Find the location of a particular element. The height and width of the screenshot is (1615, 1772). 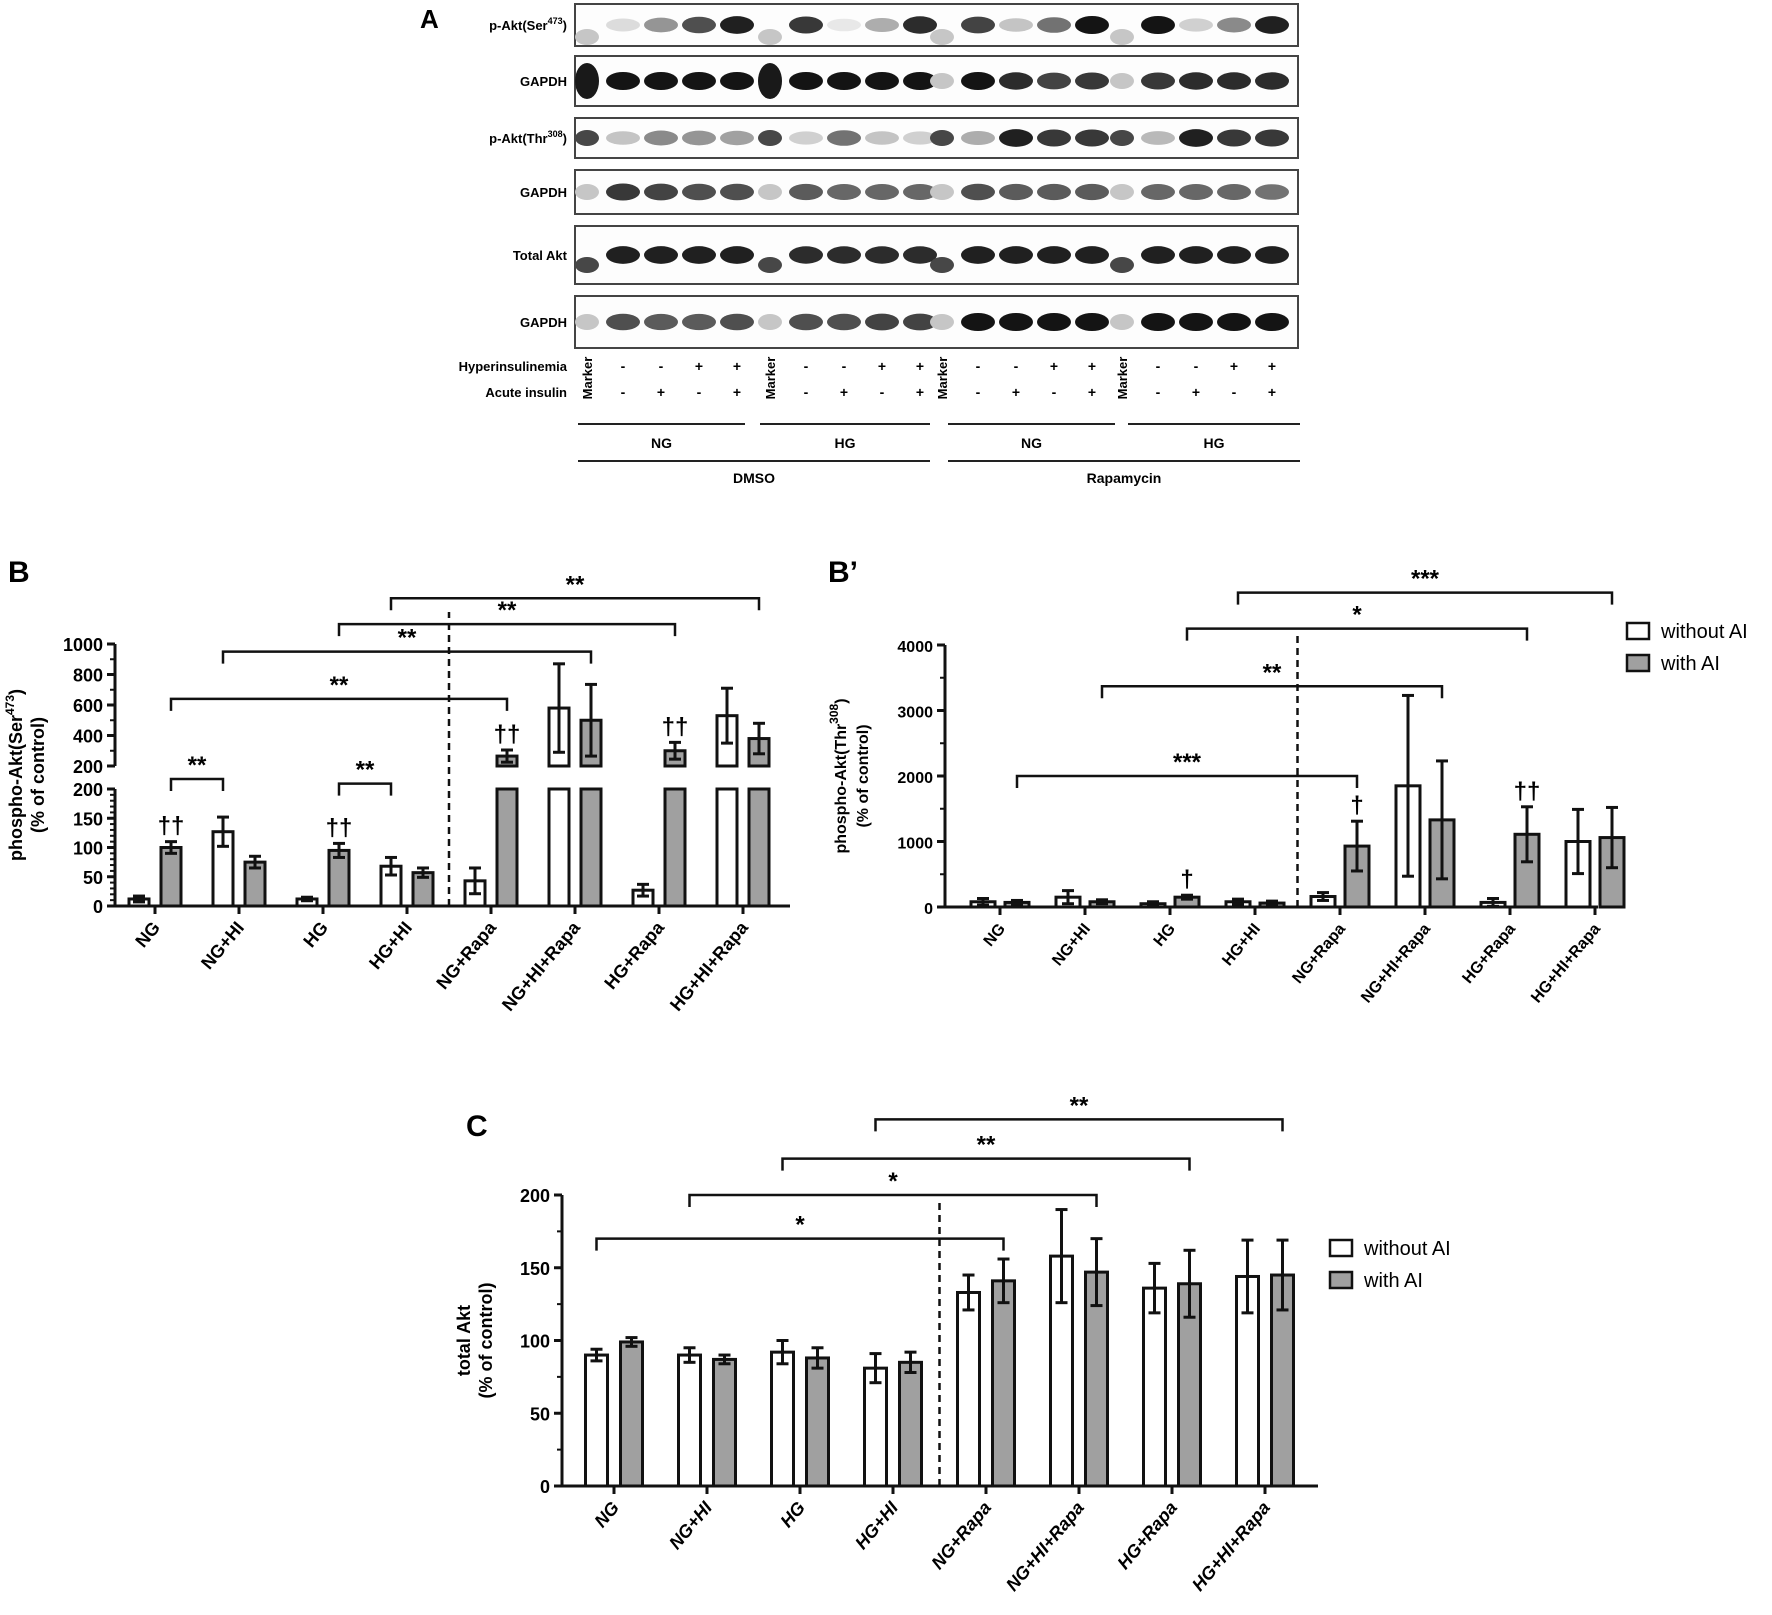

x-tick-label: HG is located at coordinates (315, 935).